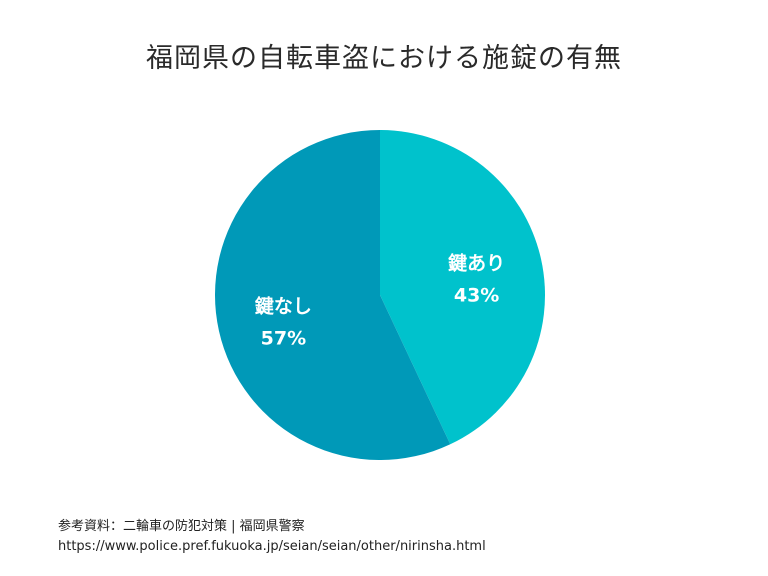 This screenshot has height=576, width=768. Describe the element at coordinates (384, 58) in the screenshot. I see `chart-title: 福岡県の自転車盗における施錠の有無` at that location.